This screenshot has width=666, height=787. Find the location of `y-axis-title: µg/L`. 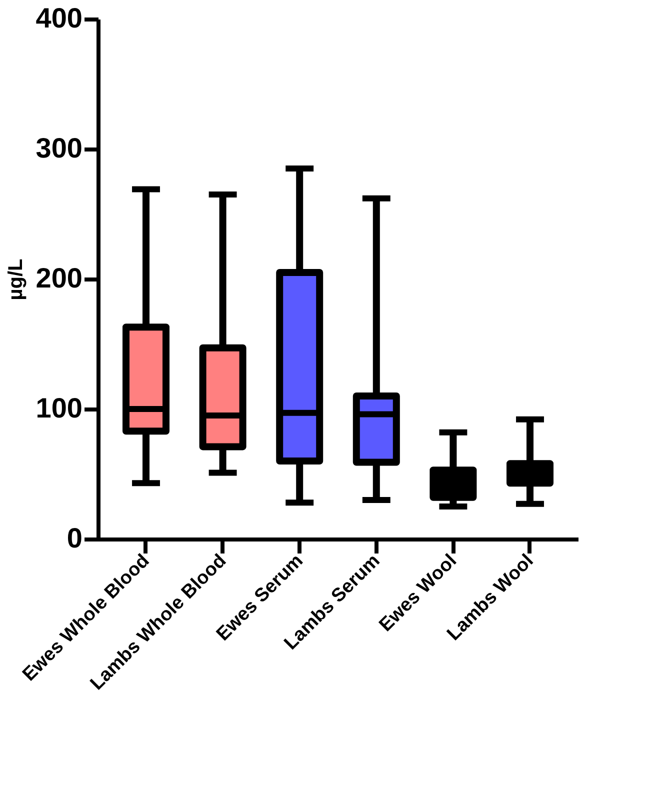

y-axis-title: µg/L is located at coordinates (15, 279).